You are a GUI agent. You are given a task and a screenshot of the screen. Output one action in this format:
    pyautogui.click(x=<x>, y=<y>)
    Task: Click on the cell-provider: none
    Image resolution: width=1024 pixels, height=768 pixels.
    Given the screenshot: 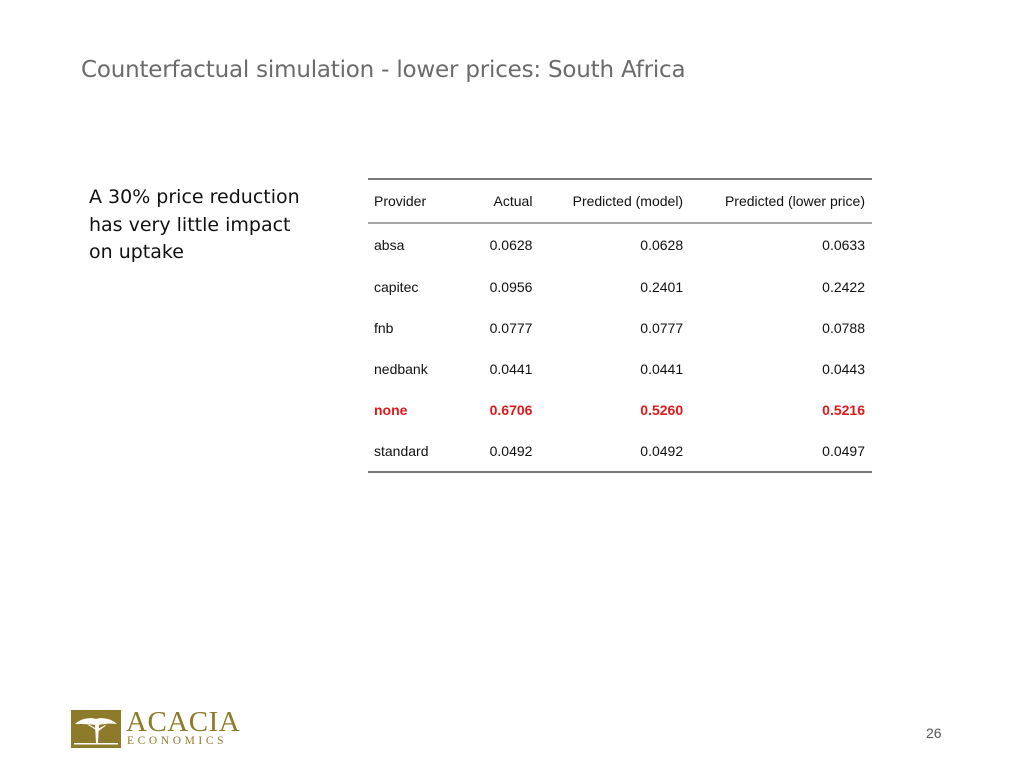 What is the action you would take?
    pyautogui.click(x=391, y=409)
    